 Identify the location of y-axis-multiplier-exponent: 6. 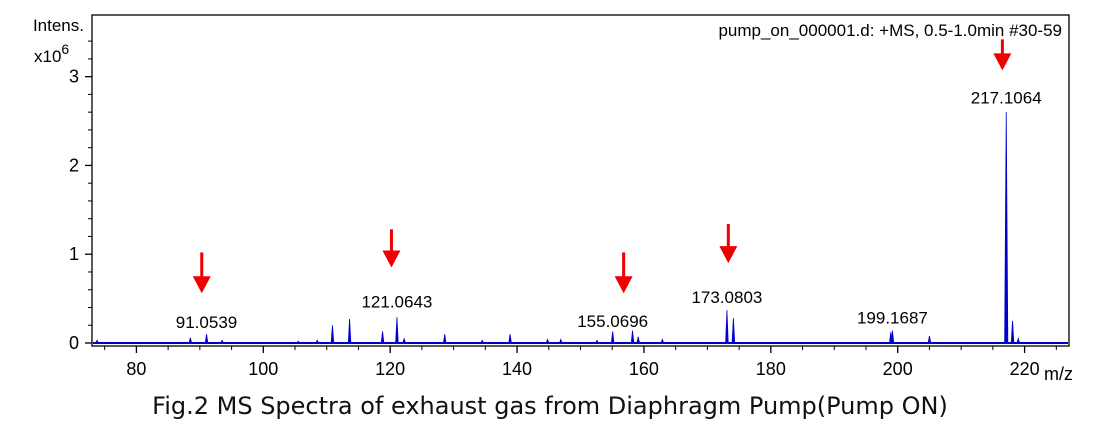
(65, 49).